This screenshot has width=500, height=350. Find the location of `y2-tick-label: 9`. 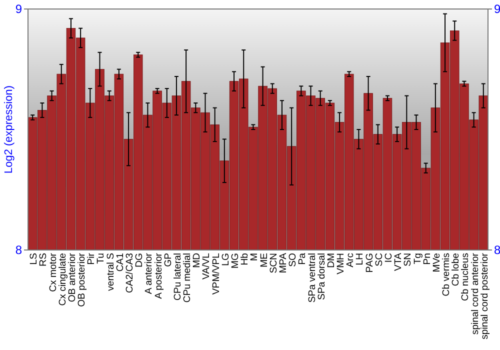

y2-tick-label: 9 is located at coordinates (497, 9).